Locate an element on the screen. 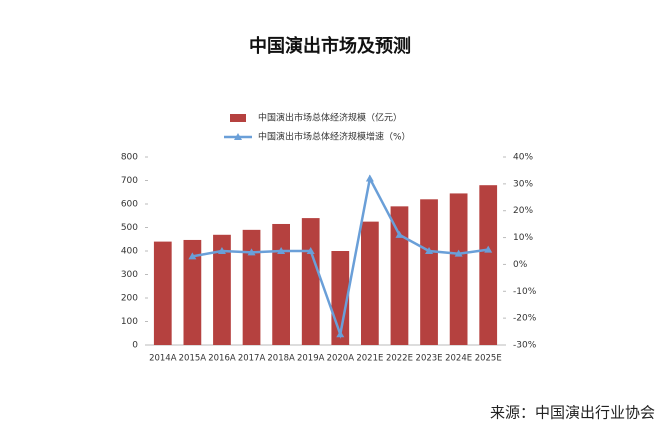 The image size is (661, 432). y2-tick-label: 30% is located at coordinates (523, 184).